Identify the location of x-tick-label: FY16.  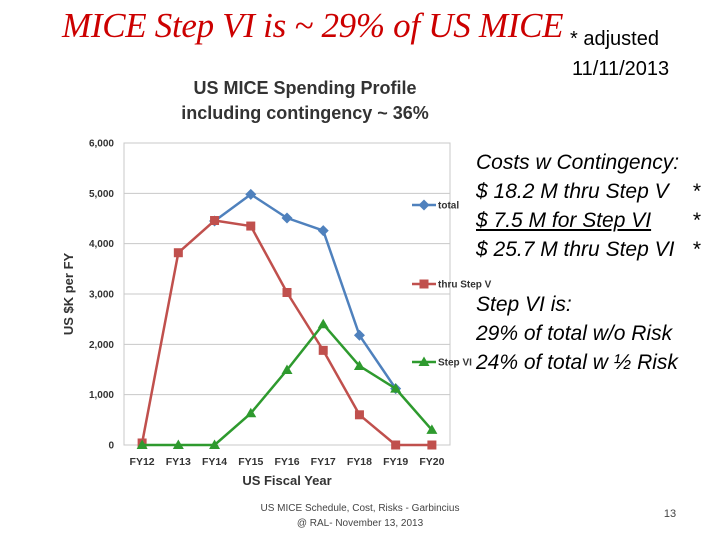
(286, 462).